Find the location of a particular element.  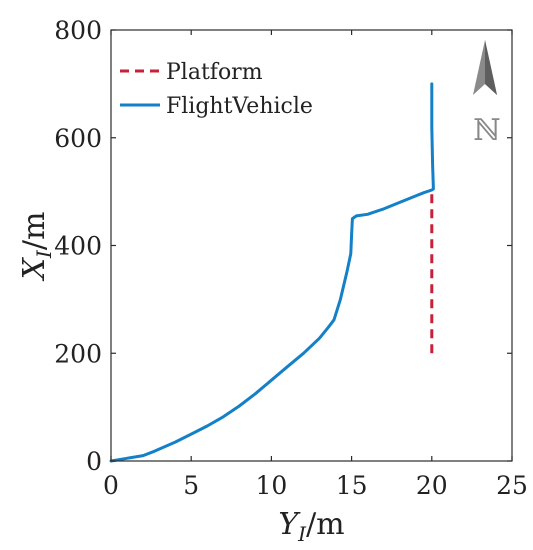

north-symbol: ℕ is located at coordinates (486, 130).